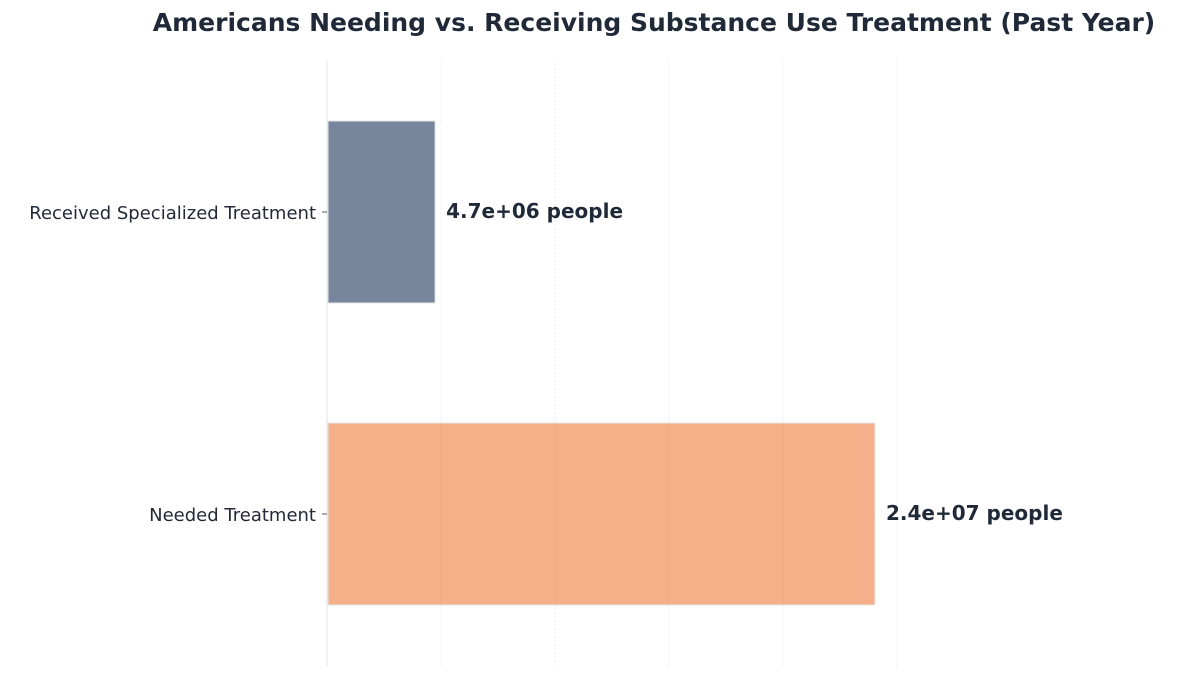 This screenshot has height=676, width=1200. What do you see at coordinates (324, 363) in the screenshot?
I see `y-axis-ticks` at bounding box center [324, 363].